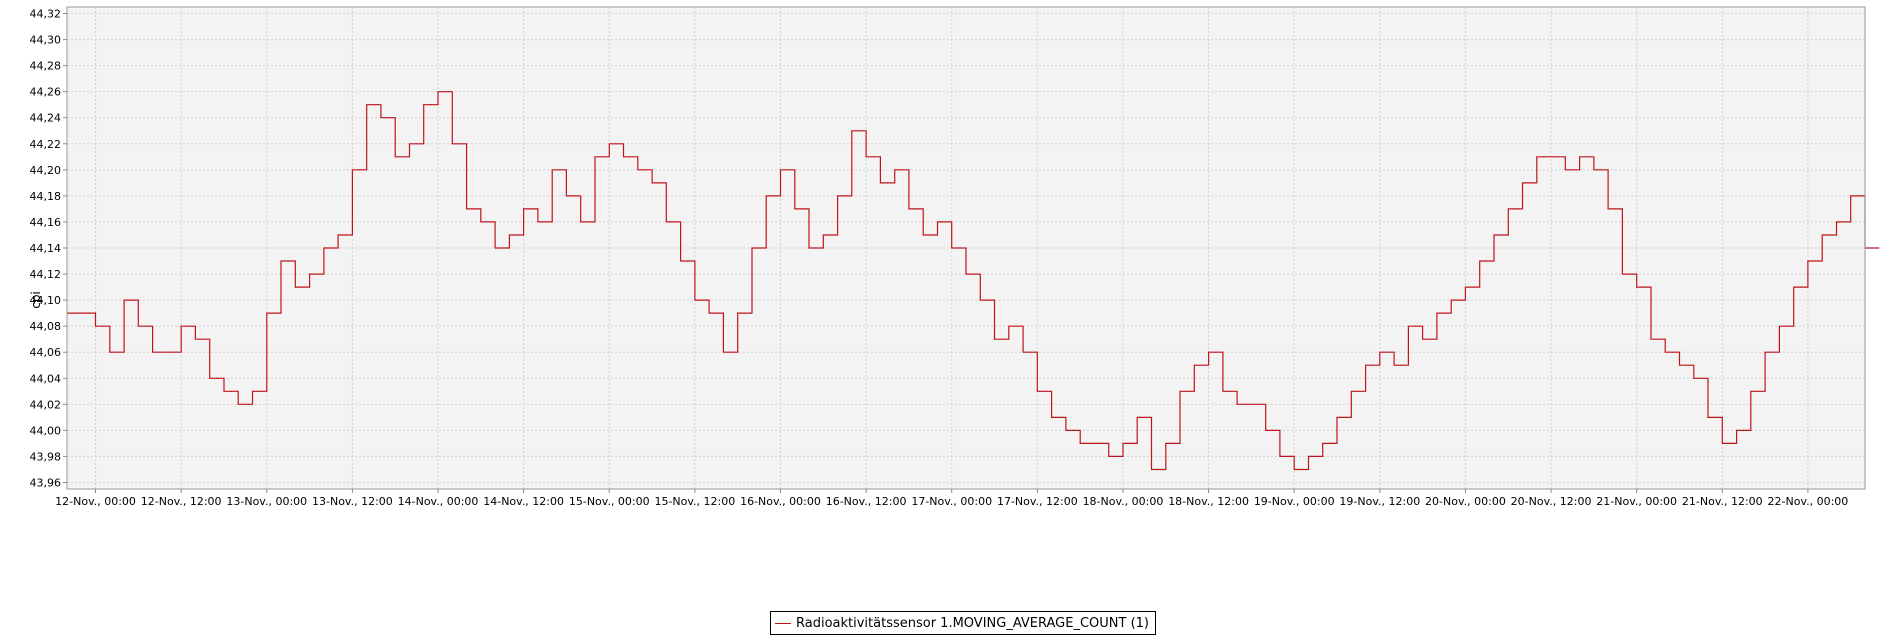 This screenshot has height=641, width=1889. Describe the element at coordinates (46, 482) in the screenshot. I see `y-tick-label: 43,96` at that location.